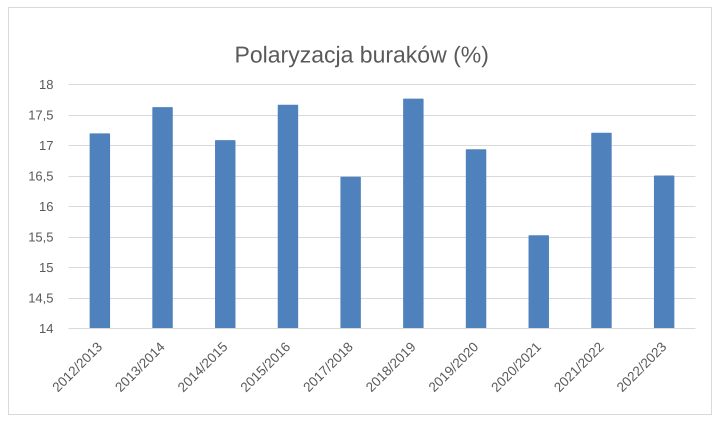 Image resolution: width=720 pixels, height=424 pixels. I want to click on y-tick-label: 17,5, so click(41, 115).